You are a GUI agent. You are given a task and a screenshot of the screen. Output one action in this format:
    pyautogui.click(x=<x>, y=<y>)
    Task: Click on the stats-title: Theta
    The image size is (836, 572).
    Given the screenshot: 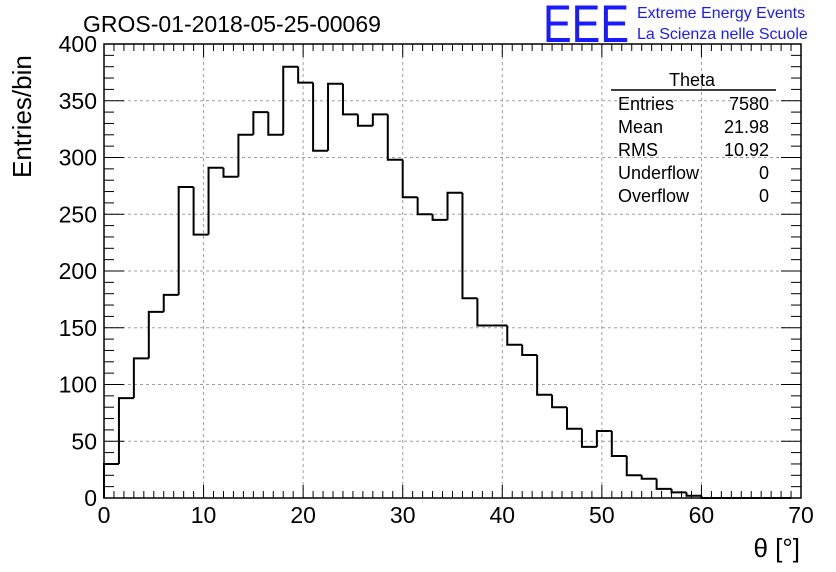 What is the action you would take?
    pyautogui.click(x=692, y=80)
    